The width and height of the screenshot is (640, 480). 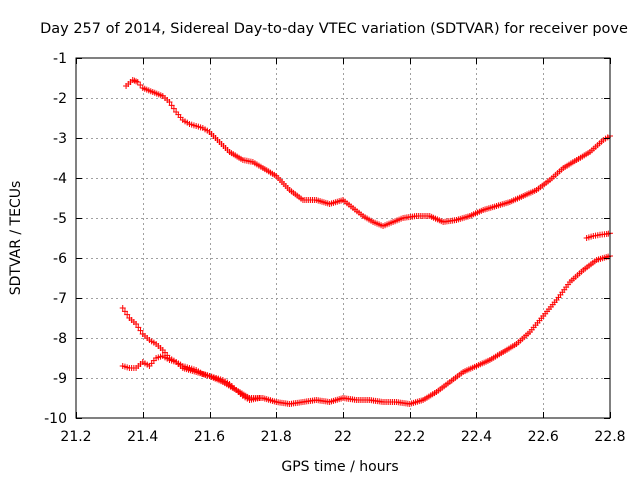 I want to click on y-tick-label: -7, so click(x=60, y=299).